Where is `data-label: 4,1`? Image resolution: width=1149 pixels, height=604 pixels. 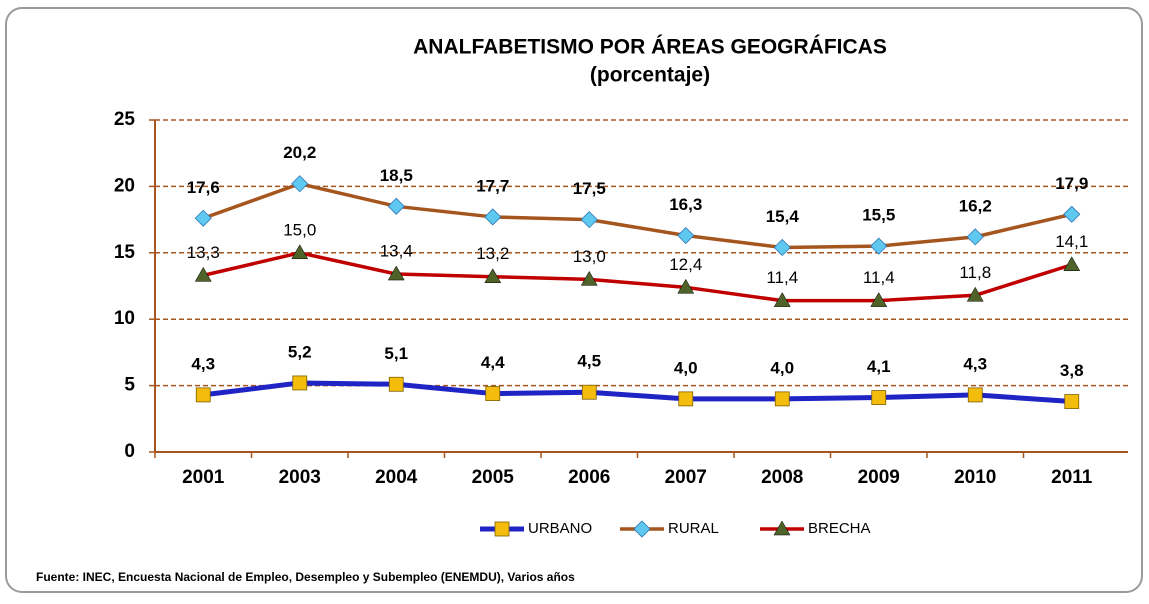
data-label: 4,1 is located at coordinates (879, 366).